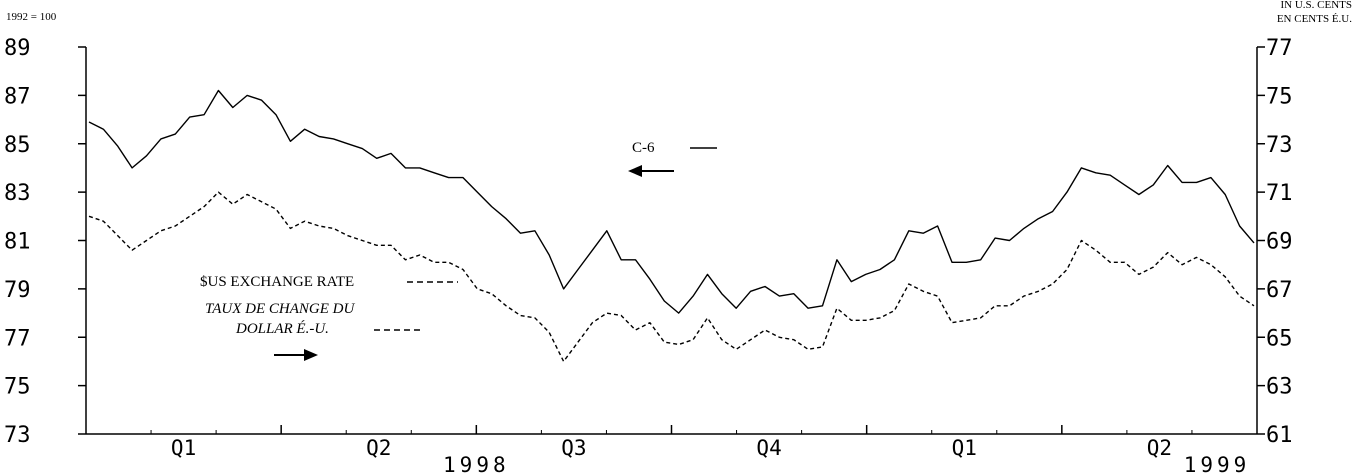 This screenshot has height=476, width=1358. I want to click on legend-exchange-label-fr-line2: DOLLAR É.-U., so click(282, 328).